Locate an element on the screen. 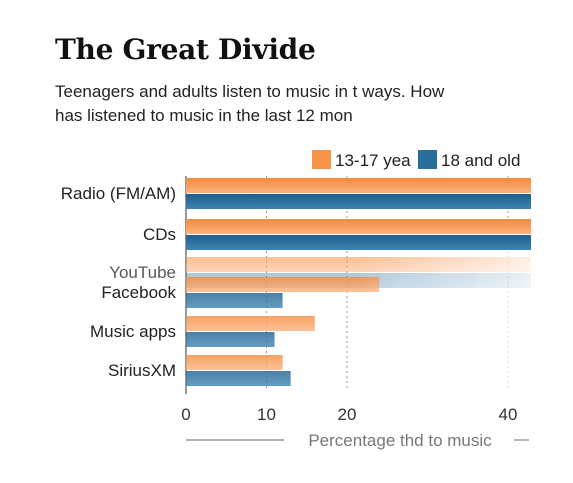 This screenshot has height=483, width=573. x-tick-label-40: 40 is located at coordinates (508, 414).